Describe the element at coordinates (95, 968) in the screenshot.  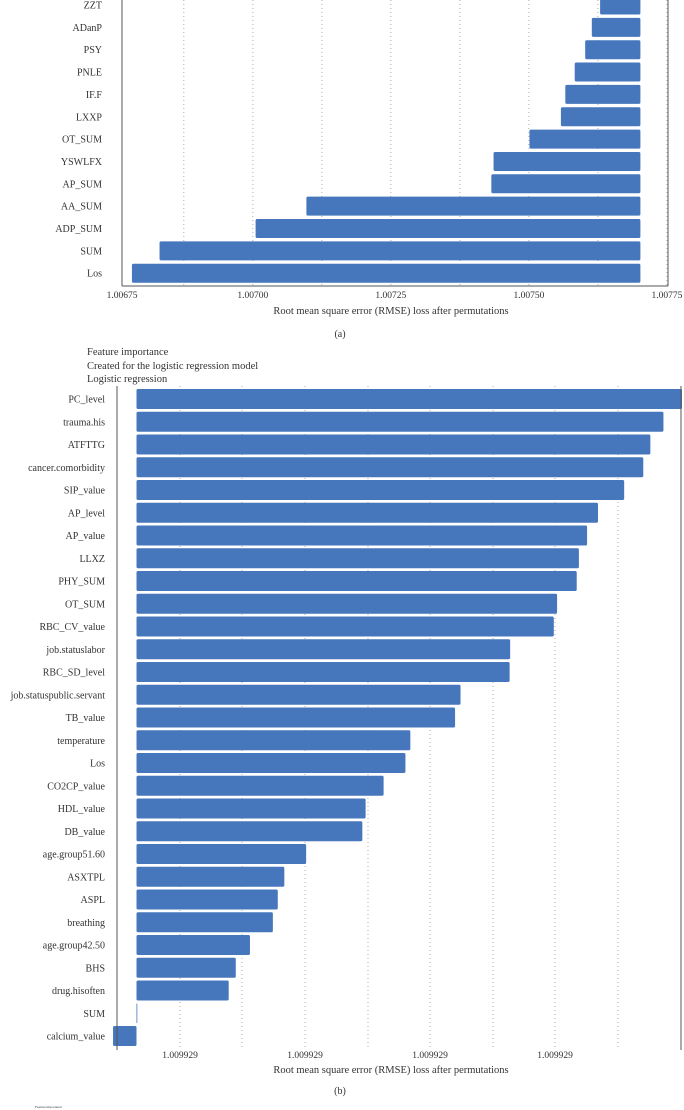
I see `category-label: BHS` at that location.